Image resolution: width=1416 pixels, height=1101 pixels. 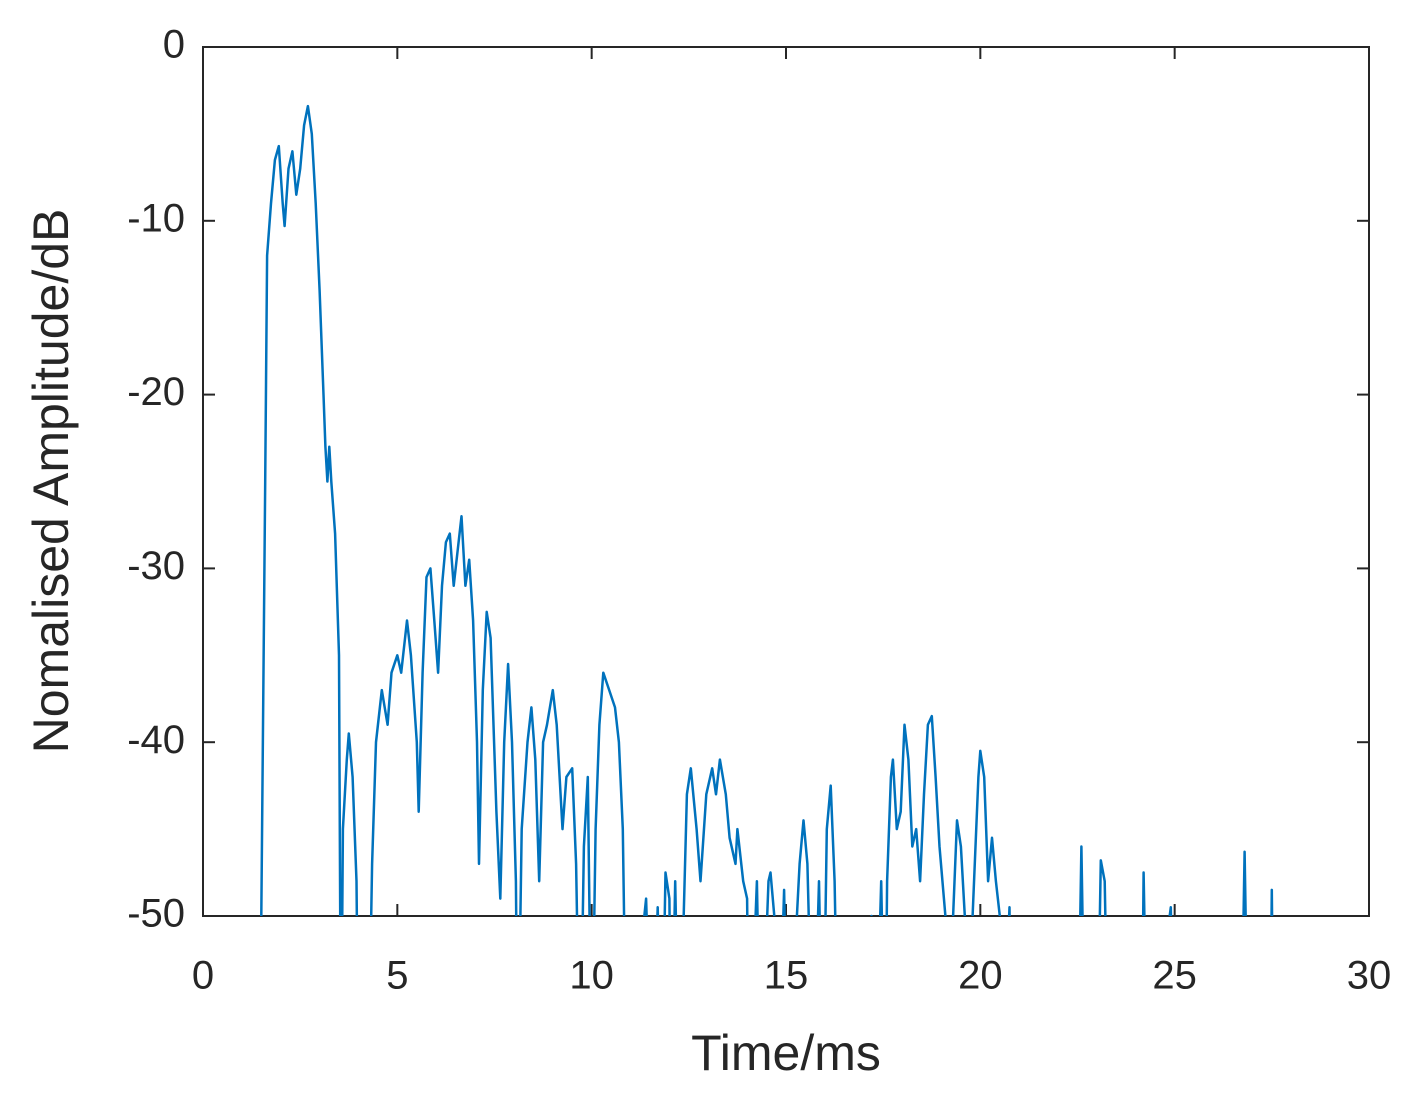 I want to click on y-tick-label: -40, so click(x=156, y=740).